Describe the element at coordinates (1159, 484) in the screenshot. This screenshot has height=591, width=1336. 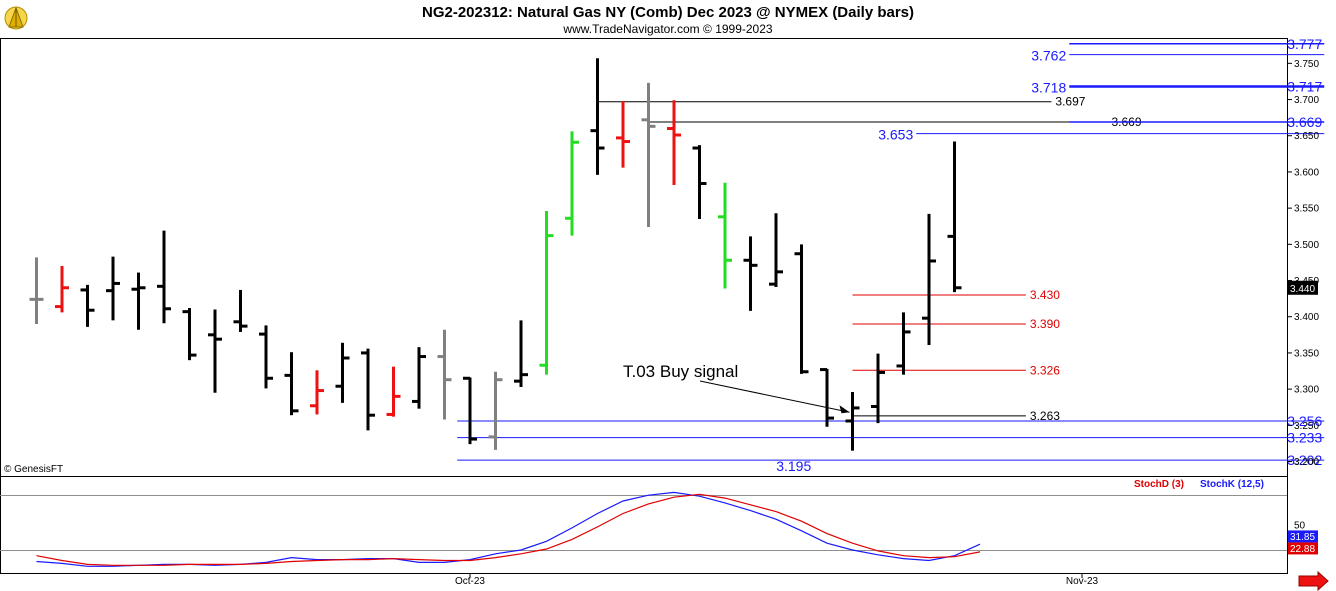
I see `legend-stochd: StochD (3)` at that location.